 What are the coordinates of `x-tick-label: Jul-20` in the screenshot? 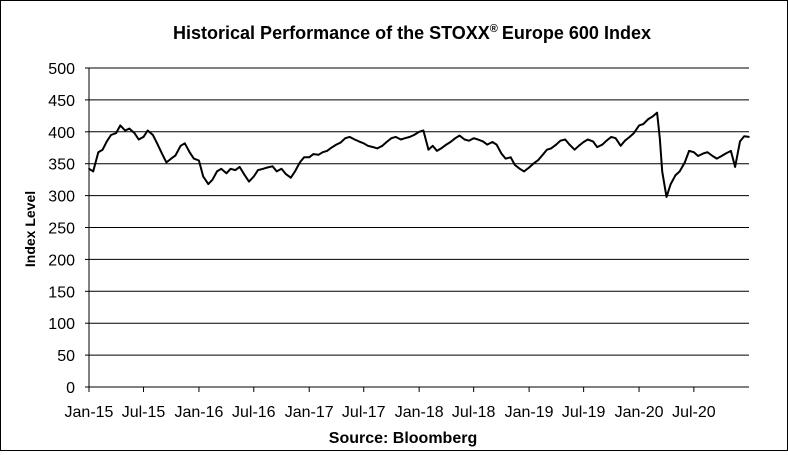 It's located at (694, 412).